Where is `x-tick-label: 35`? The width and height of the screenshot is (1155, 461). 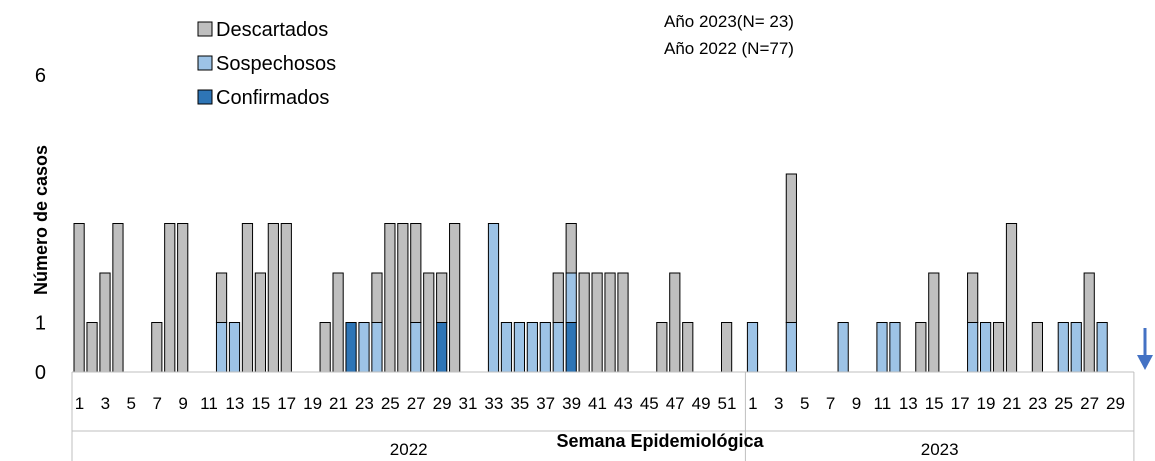 x-tick-label: 35 is located at coordinates (519, 403).